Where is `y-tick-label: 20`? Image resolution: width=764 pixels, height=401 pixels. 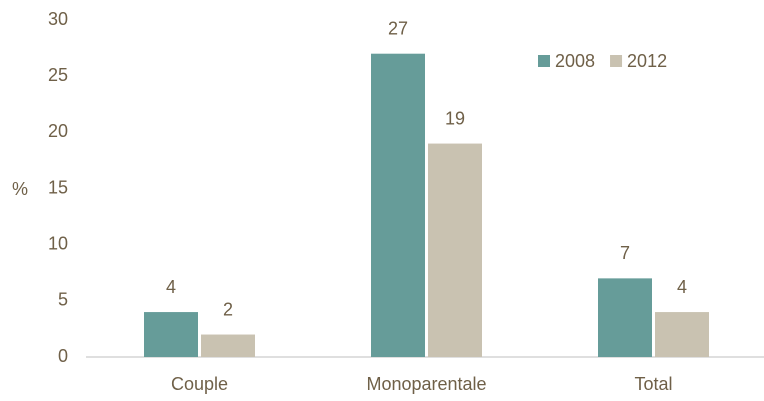
y-tick-label: 20 is located at coordinates (58, 131).